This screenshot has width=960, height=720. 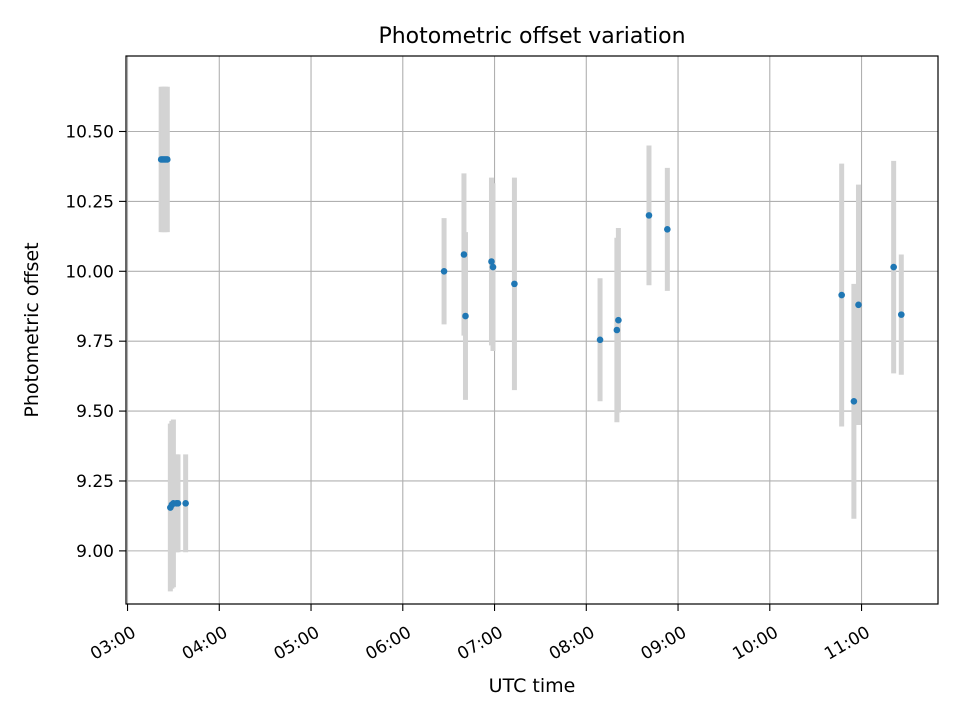 I want to click on x-axis-label: UTC time, so click(x=532, y=686).